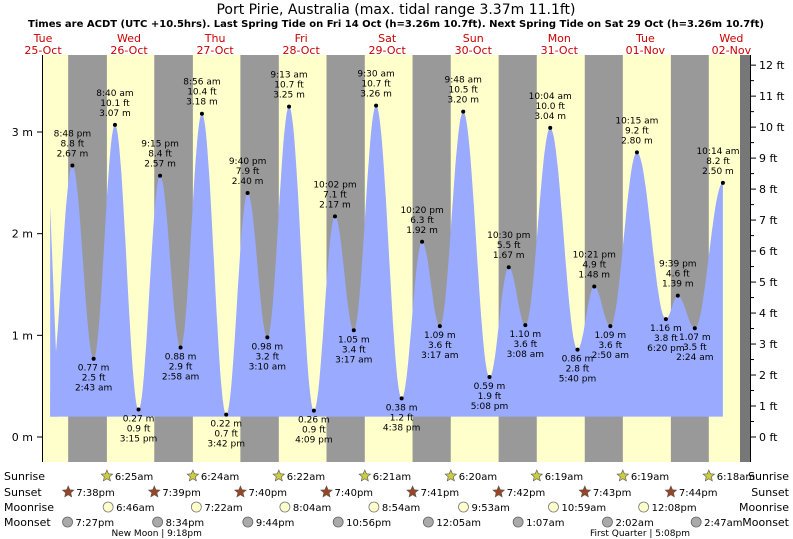  Describe the element at coordinates (768, 158) in the screenshot. I see `feet-tick-label: 9 ft` at that location.